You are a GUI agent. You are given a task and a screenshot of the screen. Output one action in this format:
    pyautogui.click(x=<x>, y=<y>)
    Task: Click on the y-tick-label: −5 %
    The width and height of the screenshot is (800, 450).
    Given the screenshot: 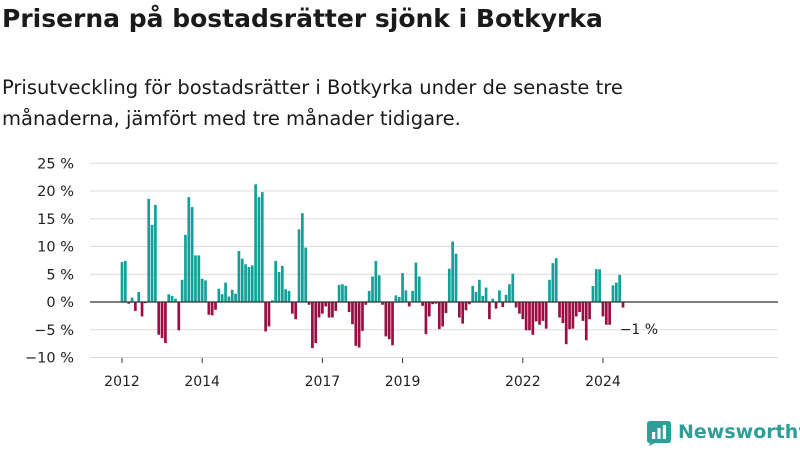 What is the action you would take?
    pyautogui.click(x=54, y=331)
    